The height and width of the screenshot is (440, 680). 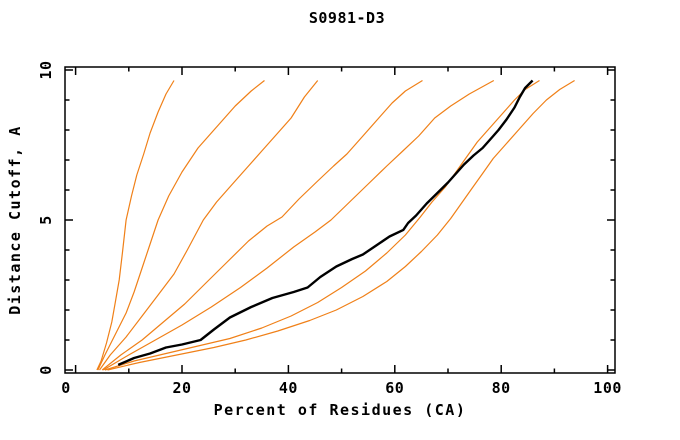 What do you see at coordinates (288, 388) in the screenshot?
I see `x-tick-label: 40` at bounding box center [288, 388].